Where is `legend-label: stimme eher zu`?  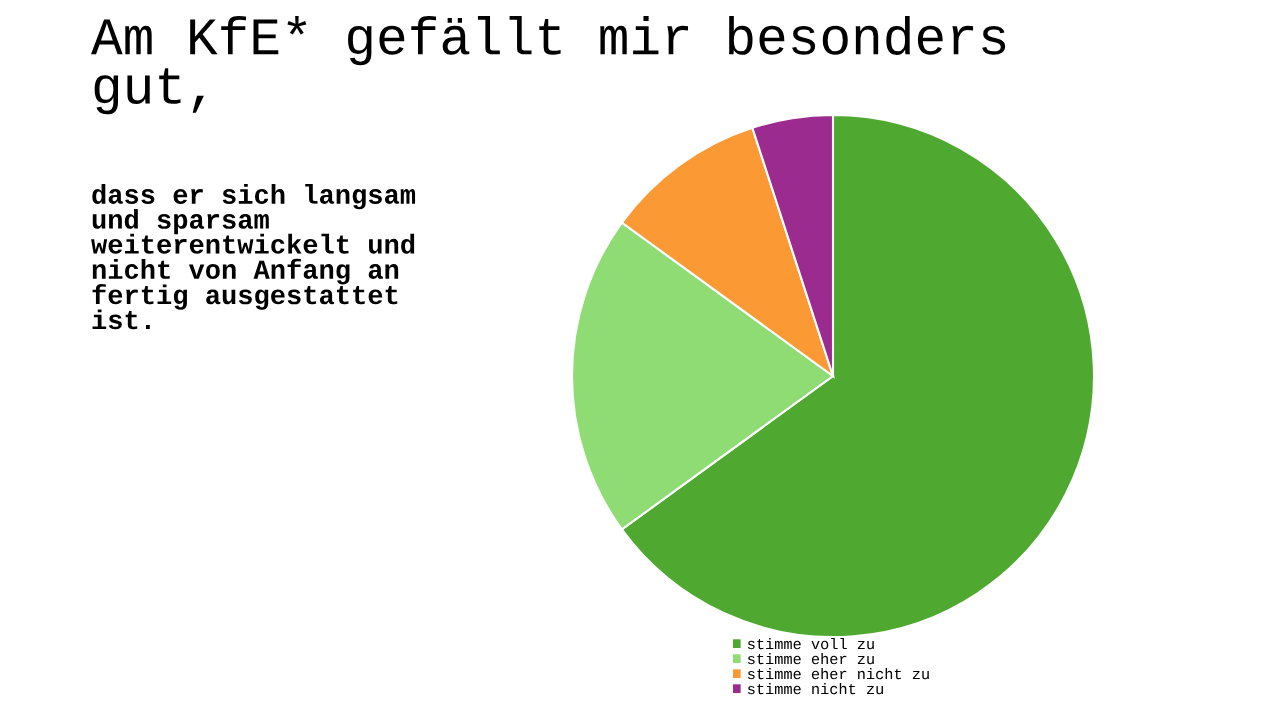
legend-label: stimme eher zu is located at coordinates (811, 659).